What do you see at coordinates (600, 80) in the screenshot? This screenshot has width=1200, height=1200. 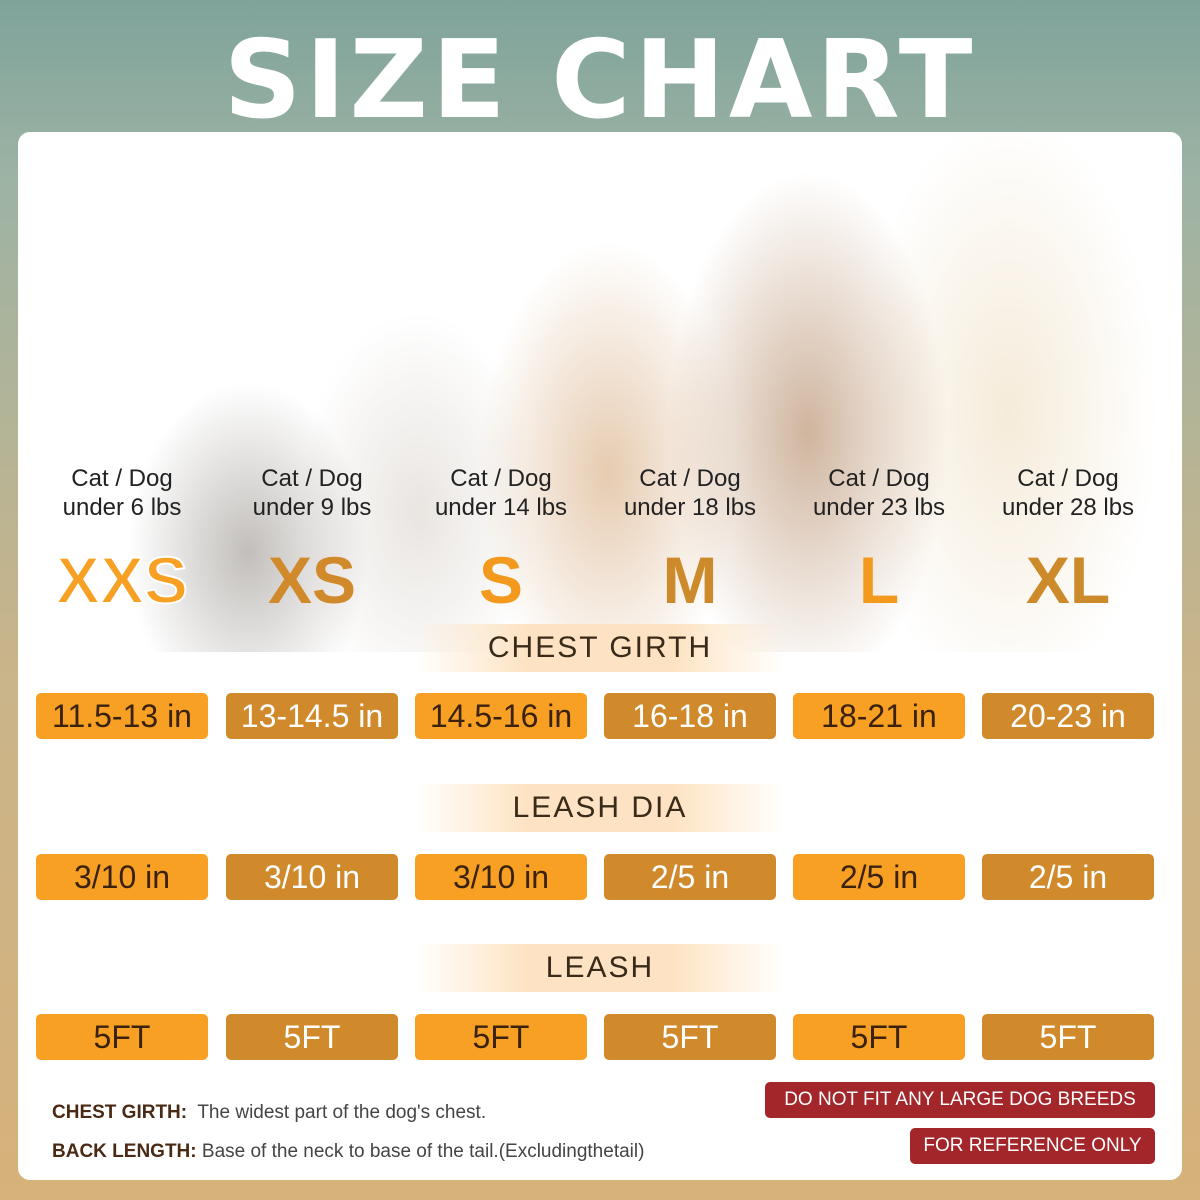 I see `page-title: SIZE CHART` at bounding box center [600, 80].